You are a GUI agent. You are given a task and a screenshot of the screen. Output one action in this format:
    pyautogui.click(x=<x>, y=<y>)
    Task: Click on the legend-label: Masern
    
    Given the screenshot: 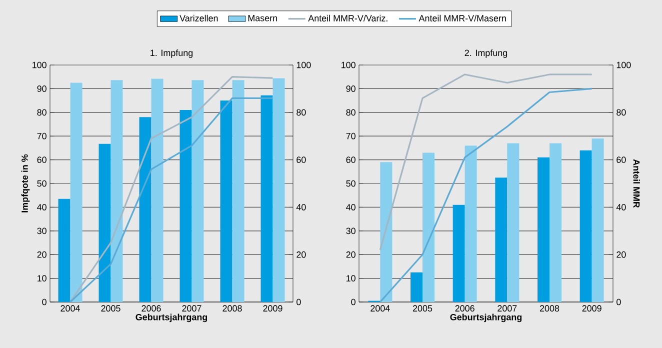 What is the action you would take?
    pyautogui.click(x=262, y=18)
    